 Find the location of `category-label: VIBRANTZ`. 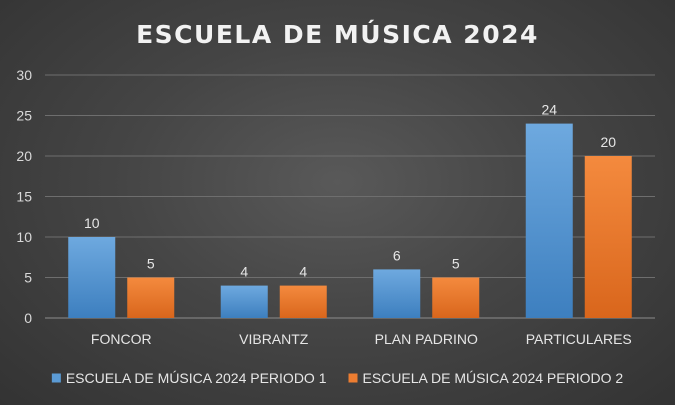

category-label: VIBRANTZ is located at coordinates (274, 339).